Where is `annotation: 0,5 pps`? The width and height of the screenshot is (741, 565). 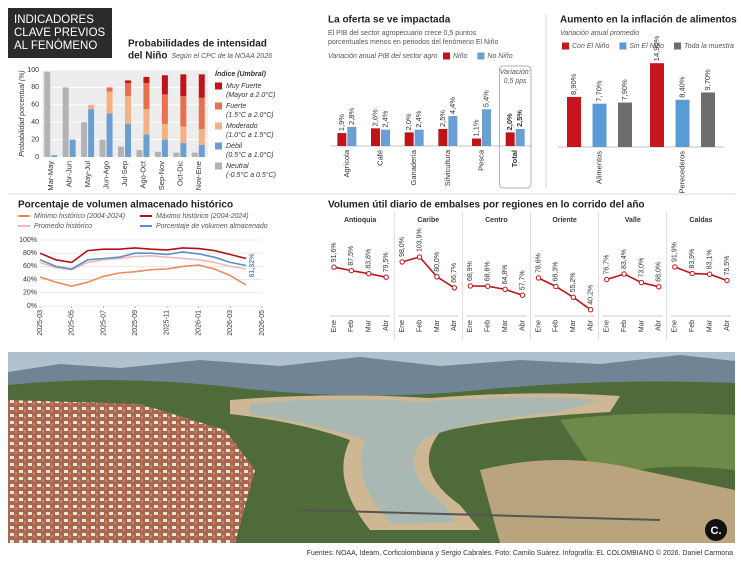 annotation: 0,5 pps is located at coordinates (515, 81).